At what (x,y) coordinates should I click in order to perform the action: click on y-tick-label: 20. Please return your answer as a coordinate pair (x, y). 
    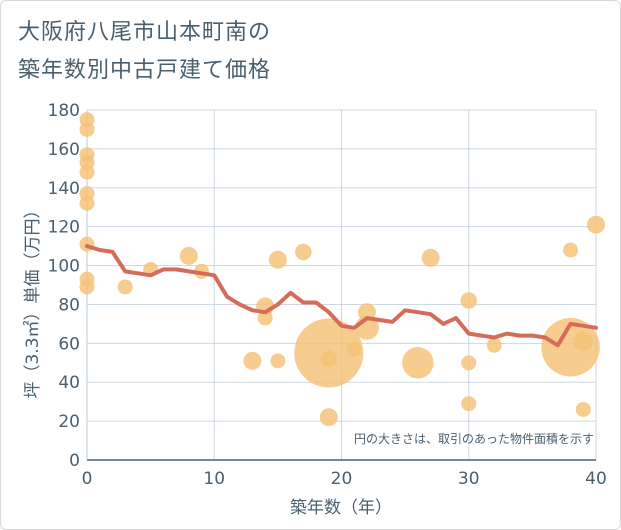
    Looking at the image, I should click on (69, 422).